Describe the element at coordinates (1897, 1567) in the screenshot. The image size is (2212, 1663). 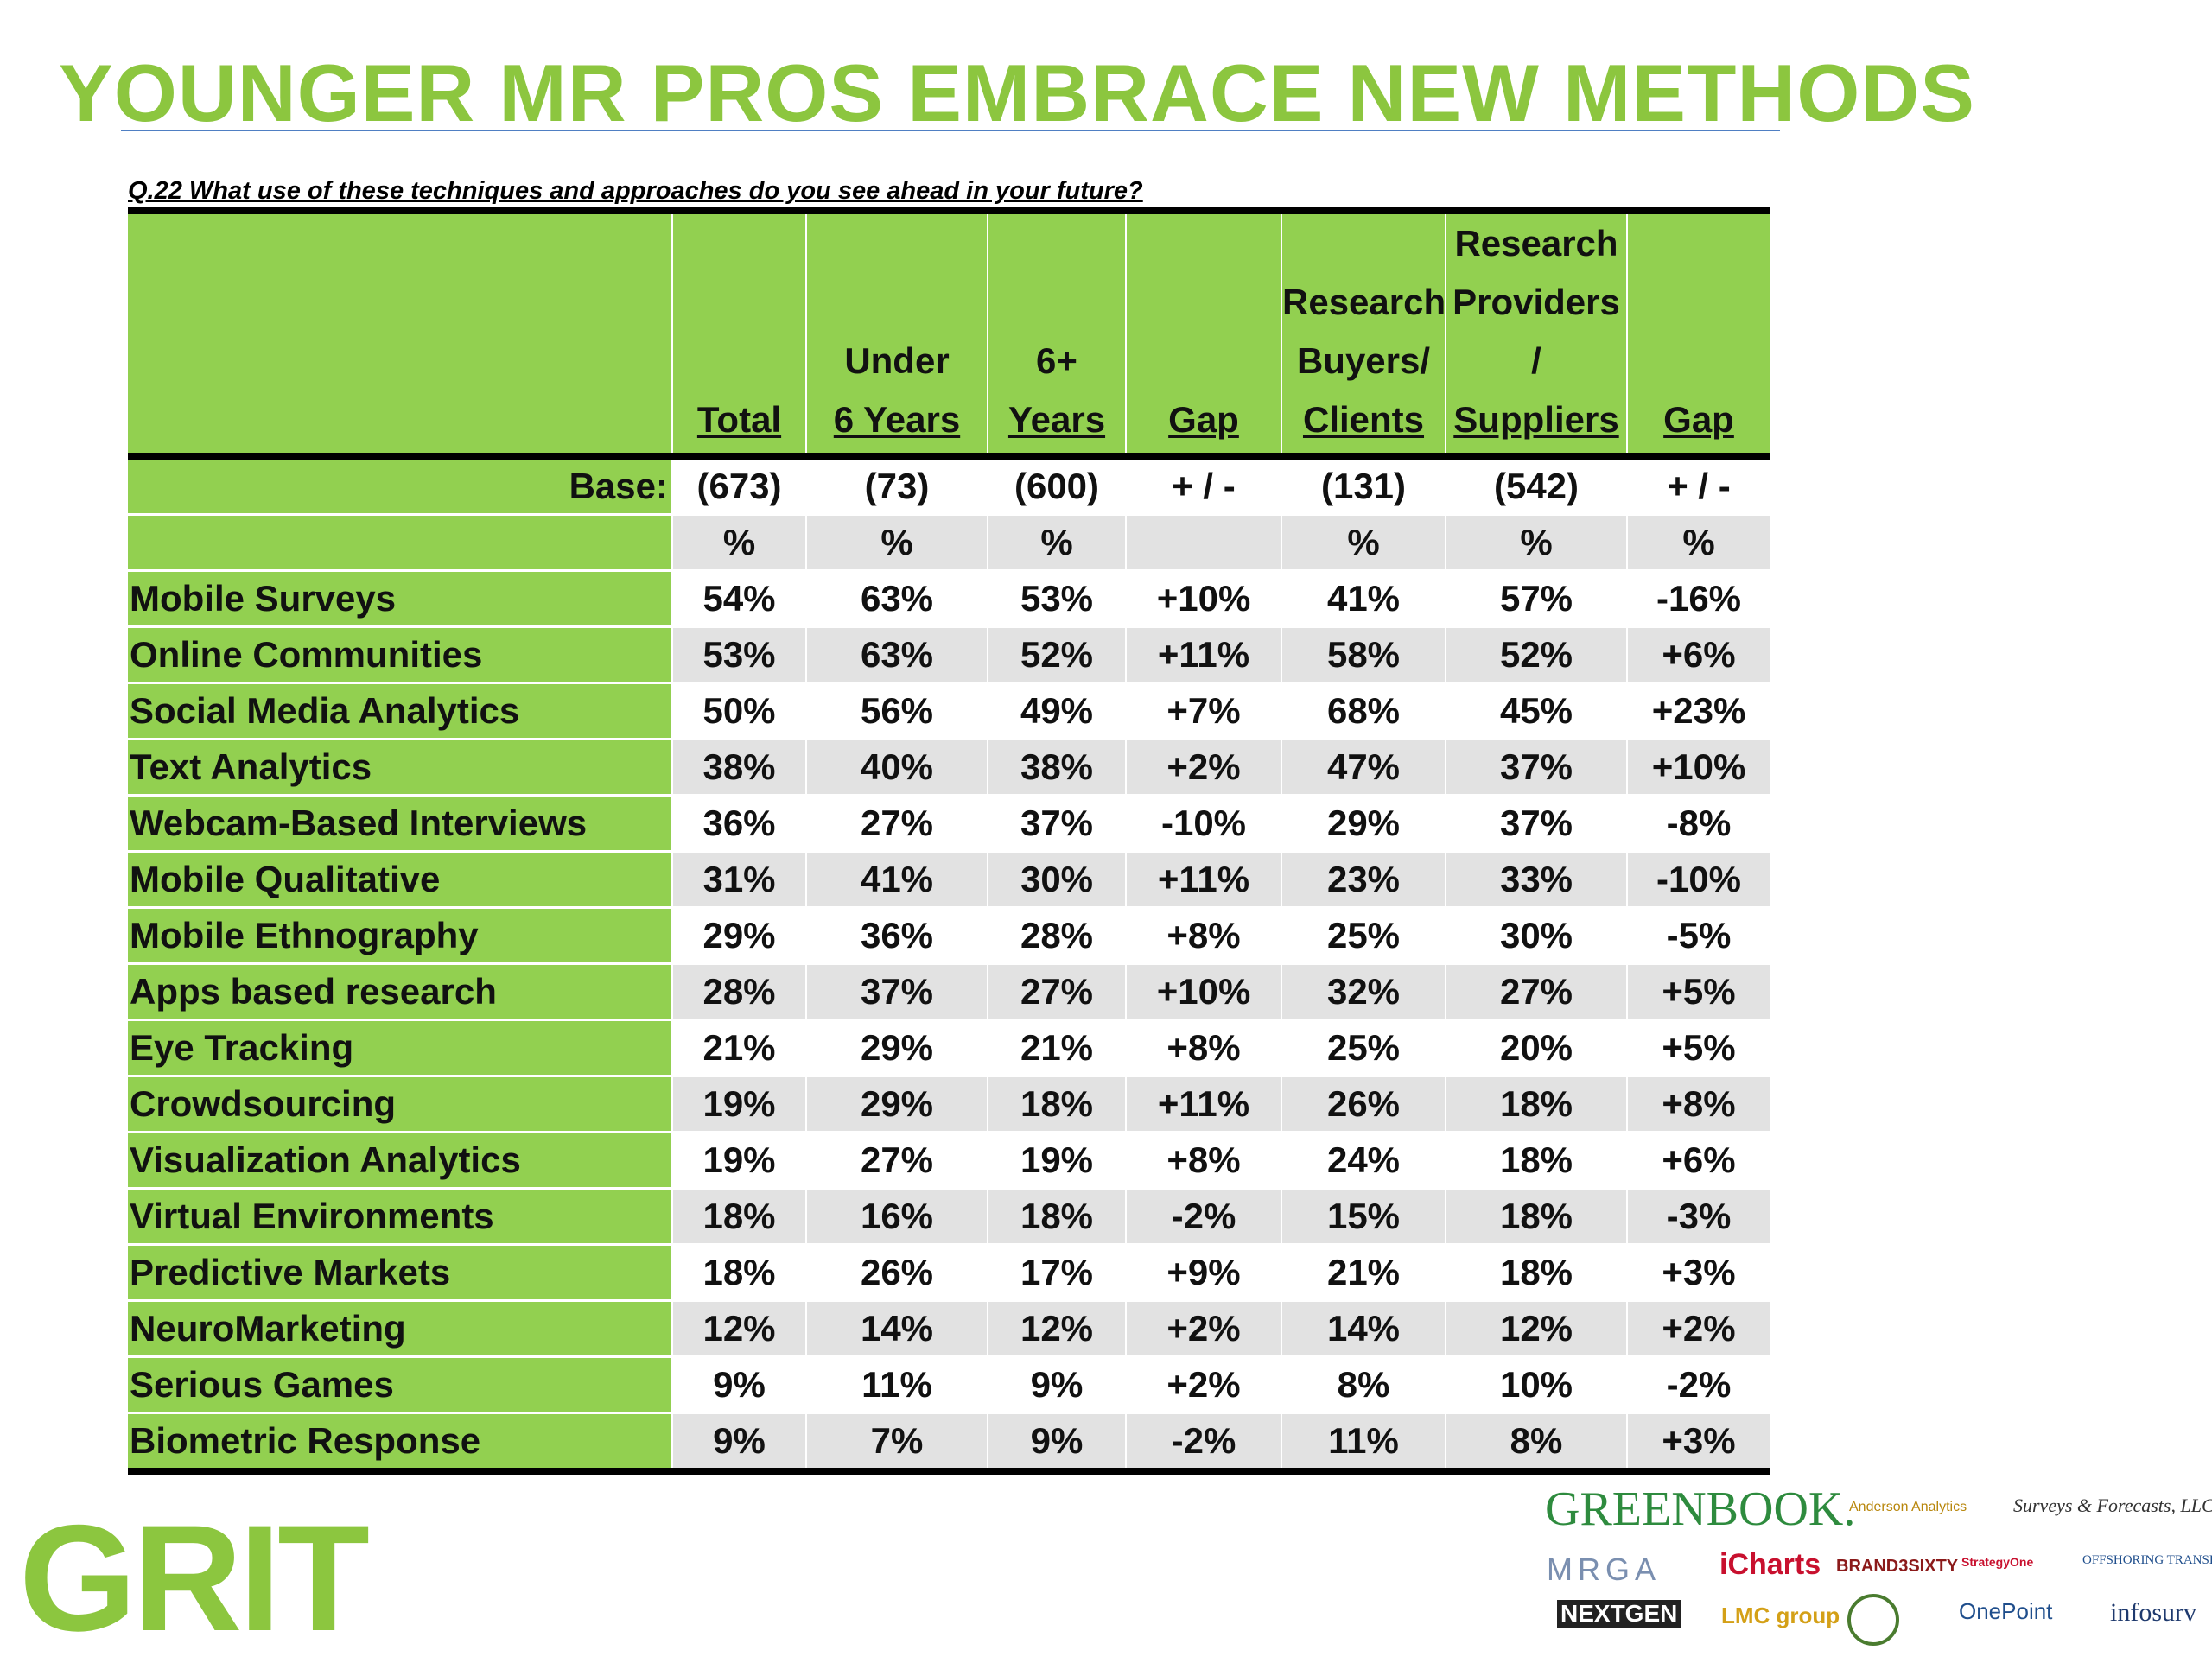
I see `brand3sixty-logo: BRAND3SIXTY` at that location.